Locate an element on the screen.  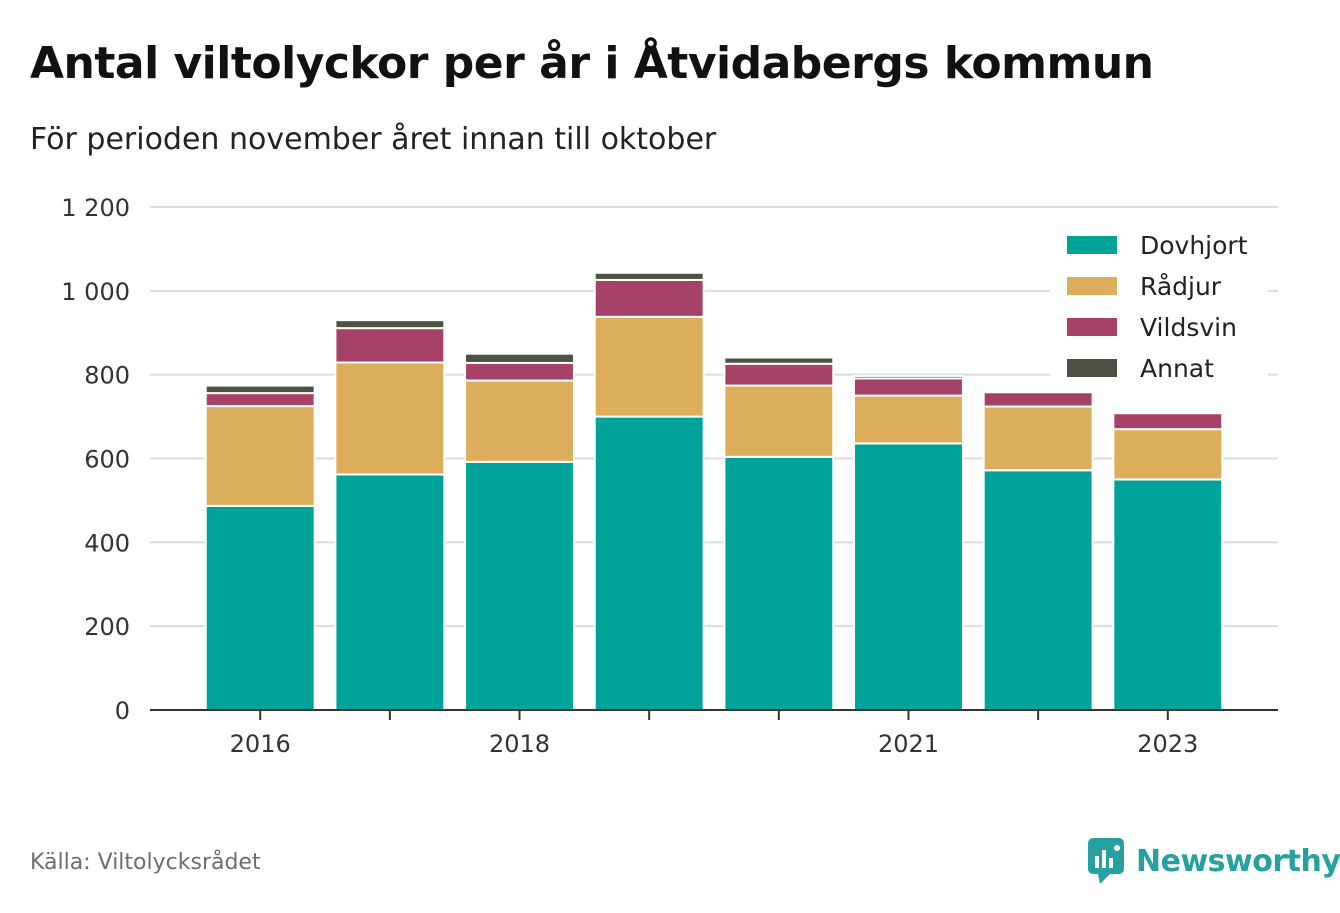
y-tick-label: 1 200 is located at coordinates (95, 208).